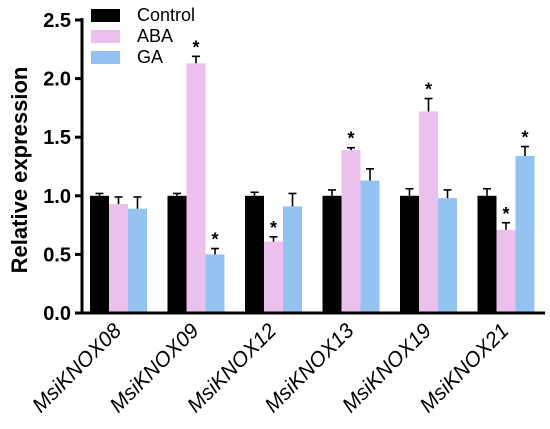  Describe the element at coordinates (105, 15) in the screenshot. I see `legend-swatch-control` at that location.